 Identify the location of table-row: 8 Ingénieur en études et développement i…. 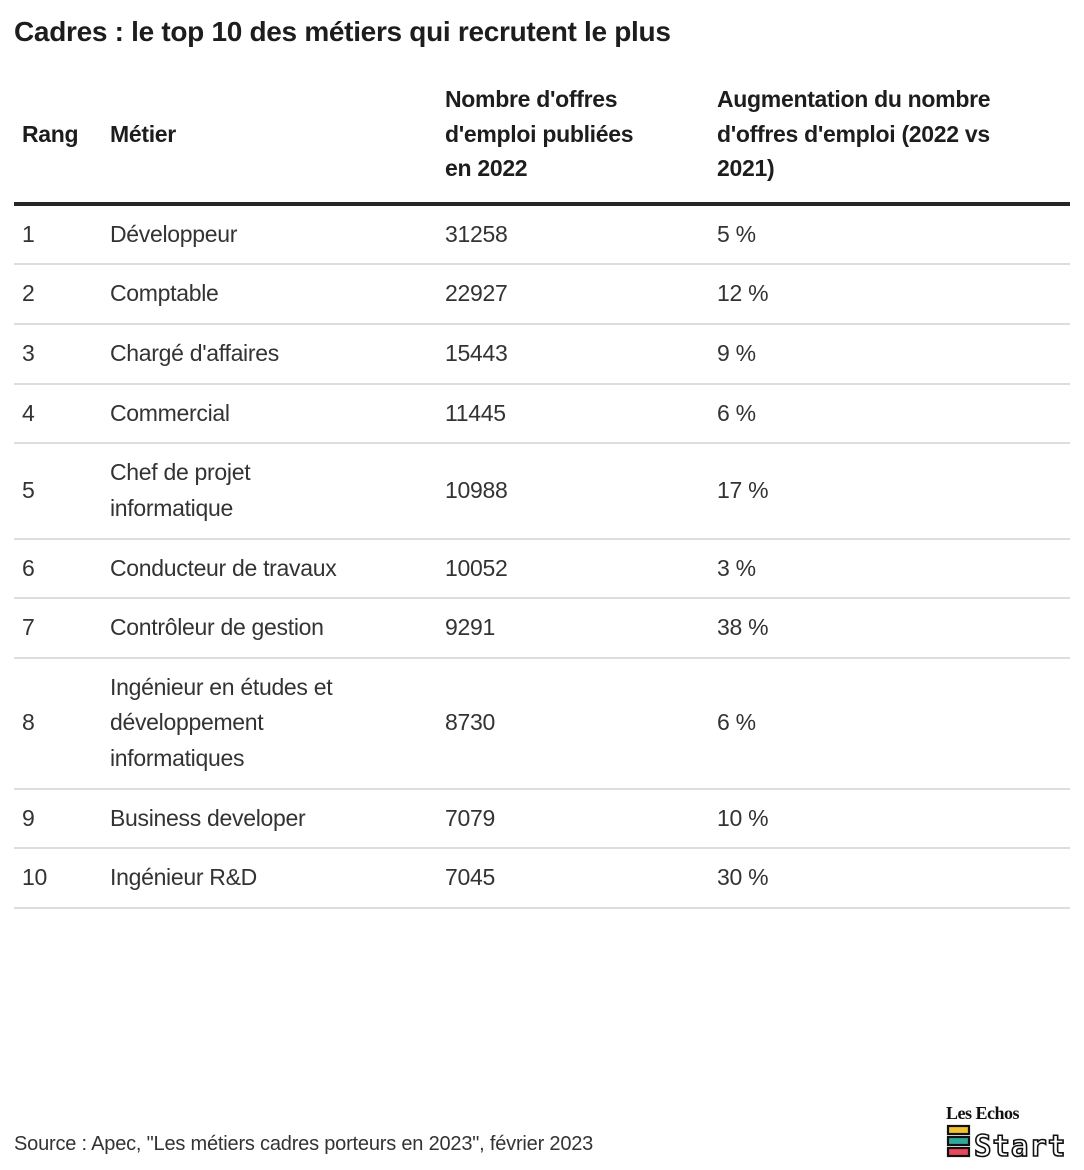
(542, 723).